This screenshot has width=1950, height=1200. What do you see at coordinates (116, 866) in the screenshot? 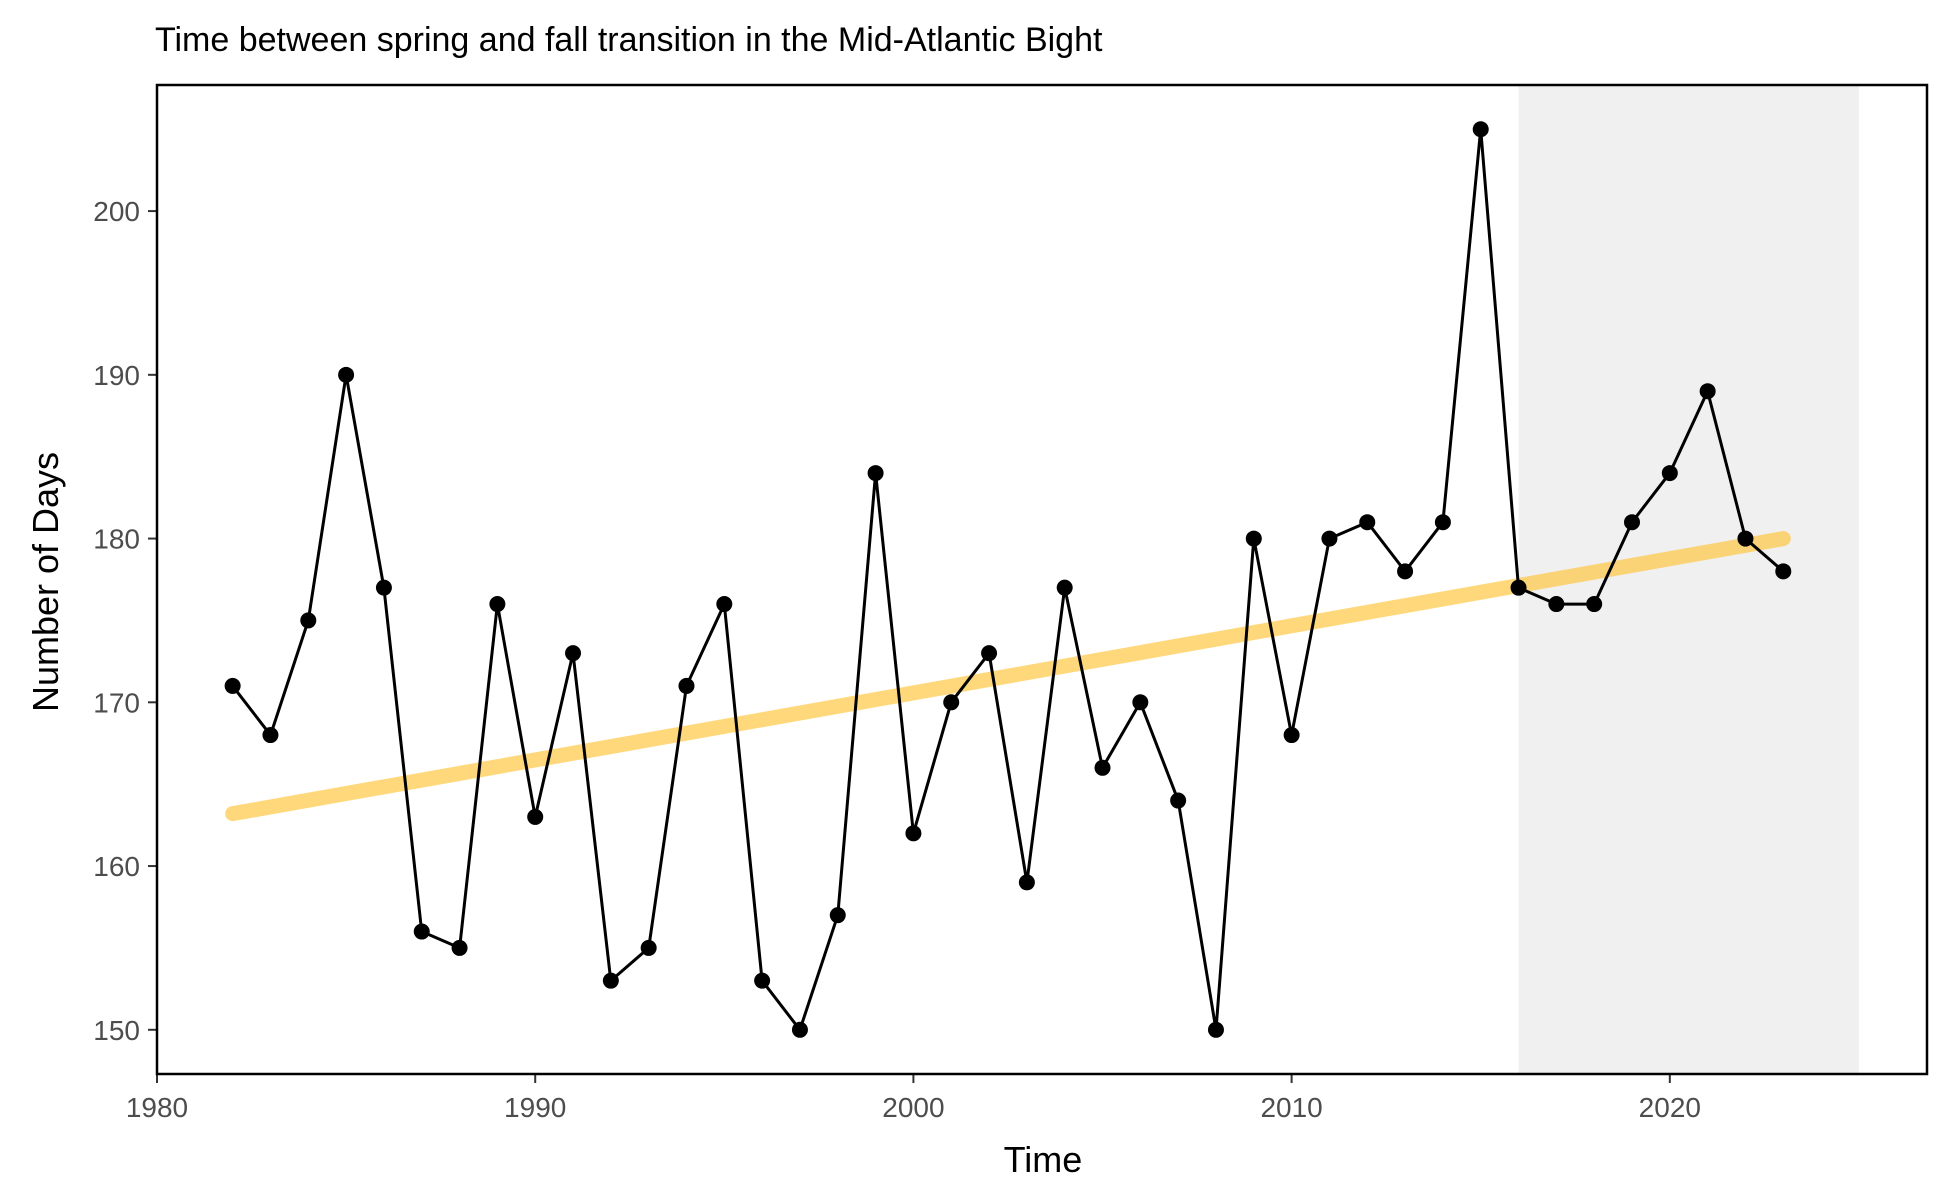
I see `y-tick-label: 160` at bounding box center [116, 866].